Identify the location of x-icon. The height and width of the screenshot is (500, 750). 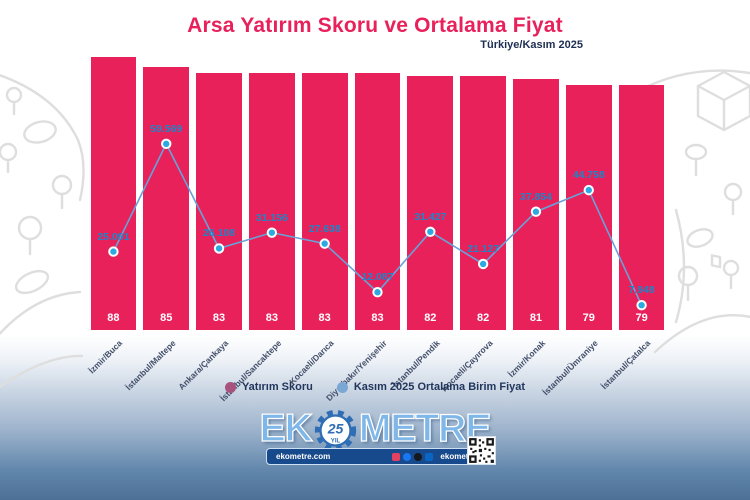
(418, 456).